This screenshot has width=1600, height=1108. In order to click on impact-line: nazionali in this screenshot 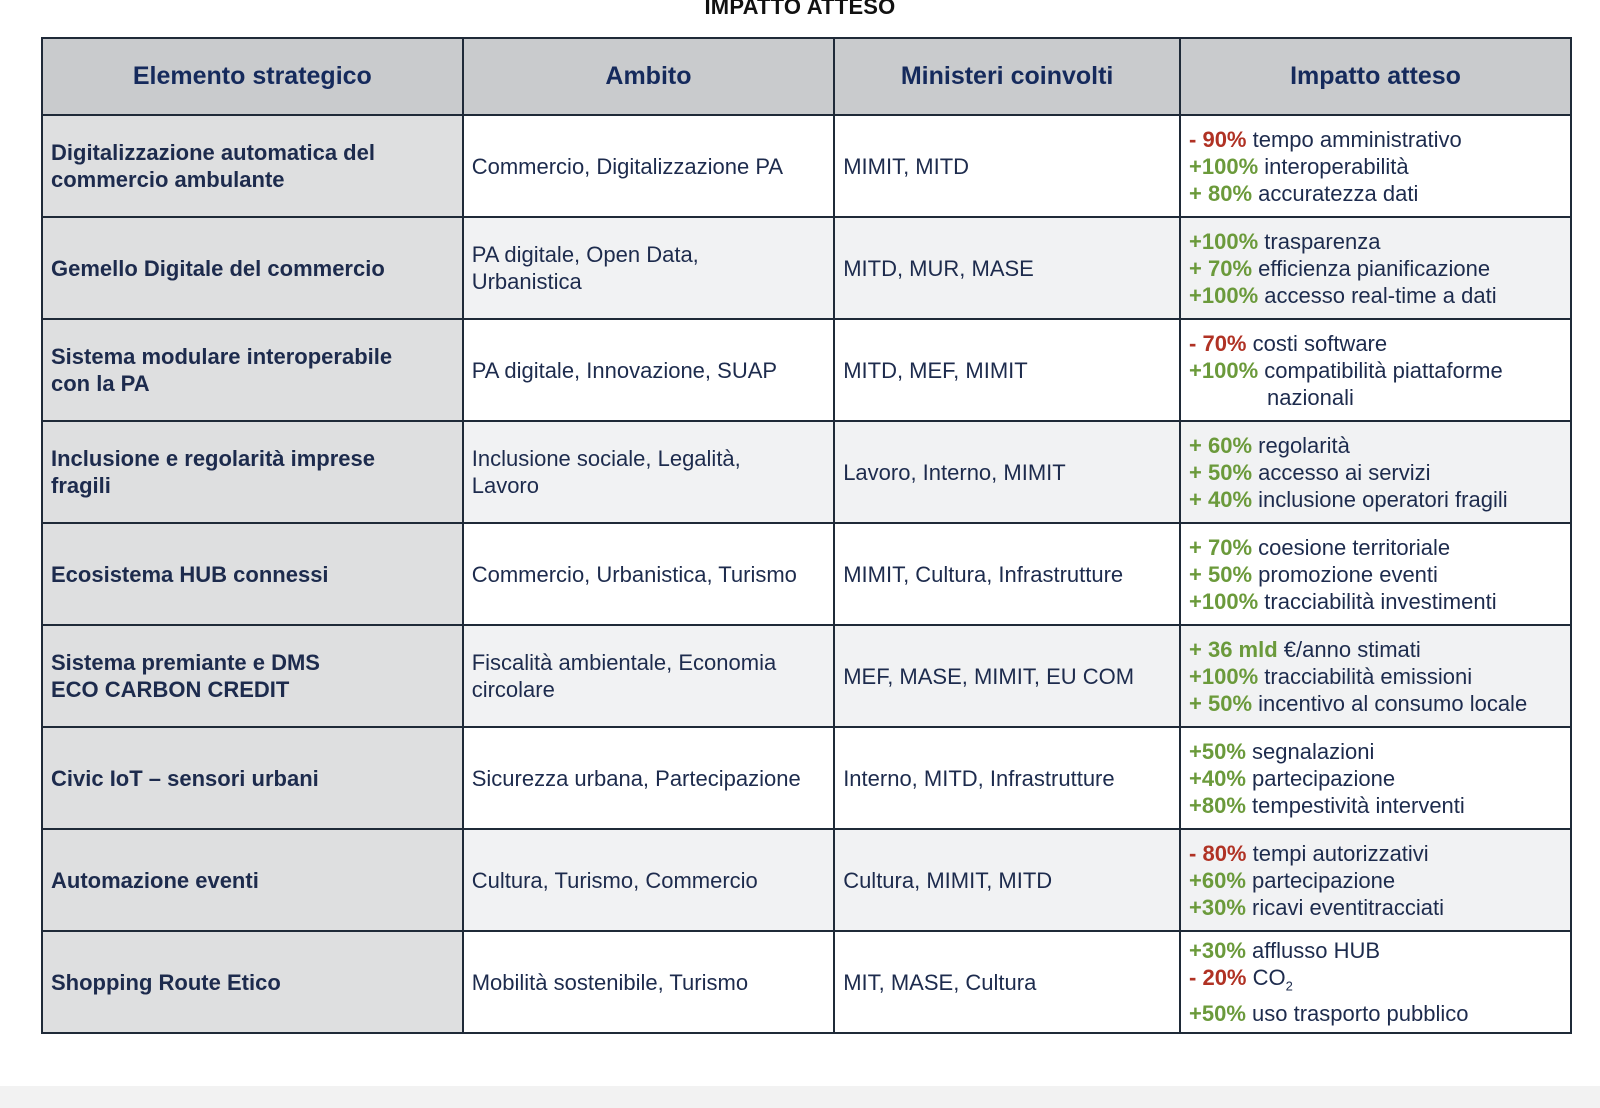, I will do `click(1375, 397)`.